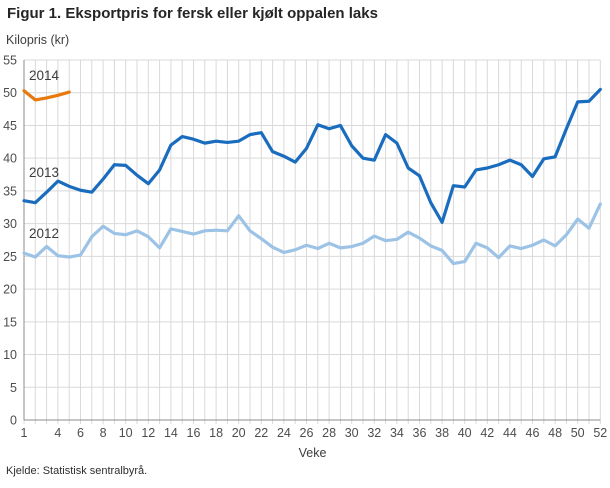 Image resolution: width=610 pixels, height=488 pixels. What do you see at coordinates (171, 433) in the screenshot?
I see `x-tick-label: 14` at bounding box center [171, 433].